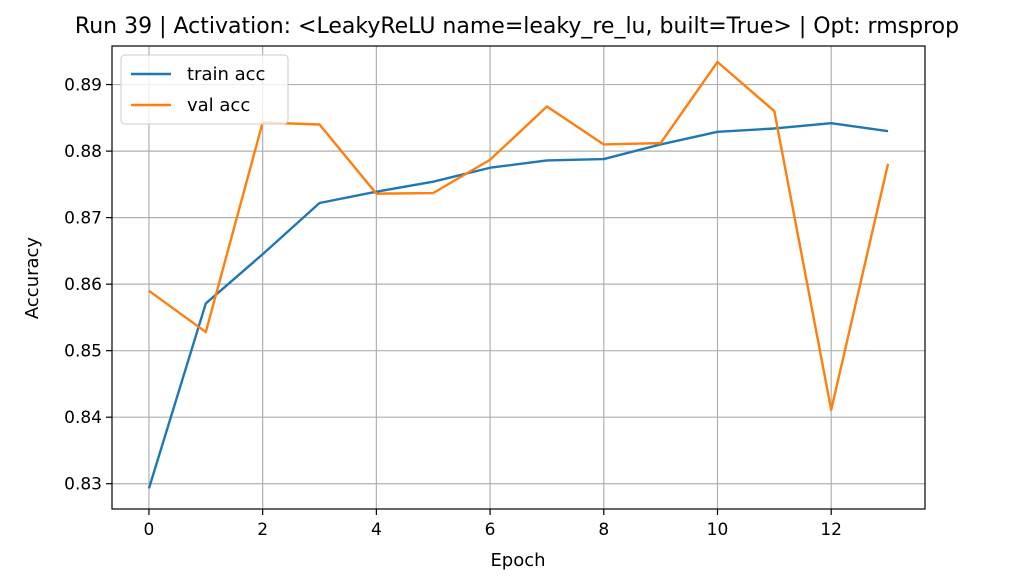 The image size is (1035, 586). What do you see at coordinates (831, 530) in the screenshot?
I see `x-tick-label: 12` at bounding box center [831, 530].